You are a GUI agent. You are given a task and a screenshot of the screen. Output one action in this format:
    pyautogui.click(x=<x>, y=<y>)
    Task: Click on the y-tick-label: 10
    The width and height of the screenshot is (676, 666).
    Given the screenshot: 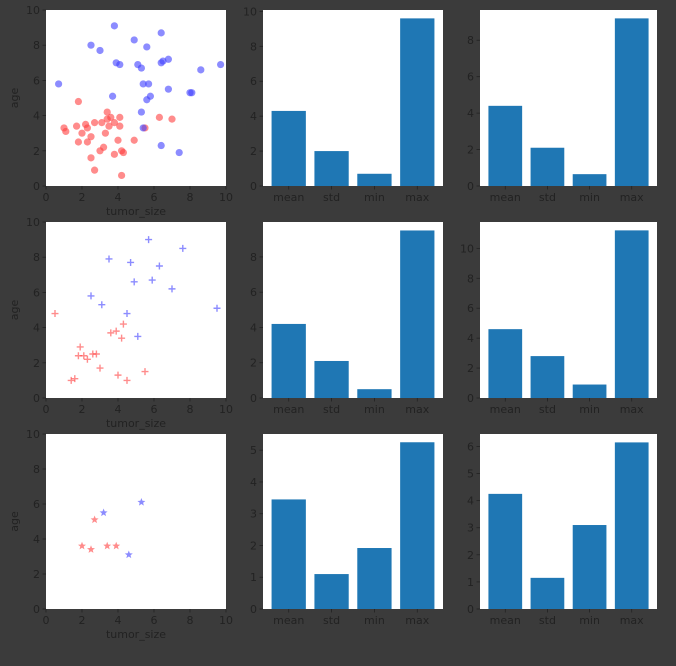 What is the action you would take?
    pyautogui.click(x=467, y=248)
    